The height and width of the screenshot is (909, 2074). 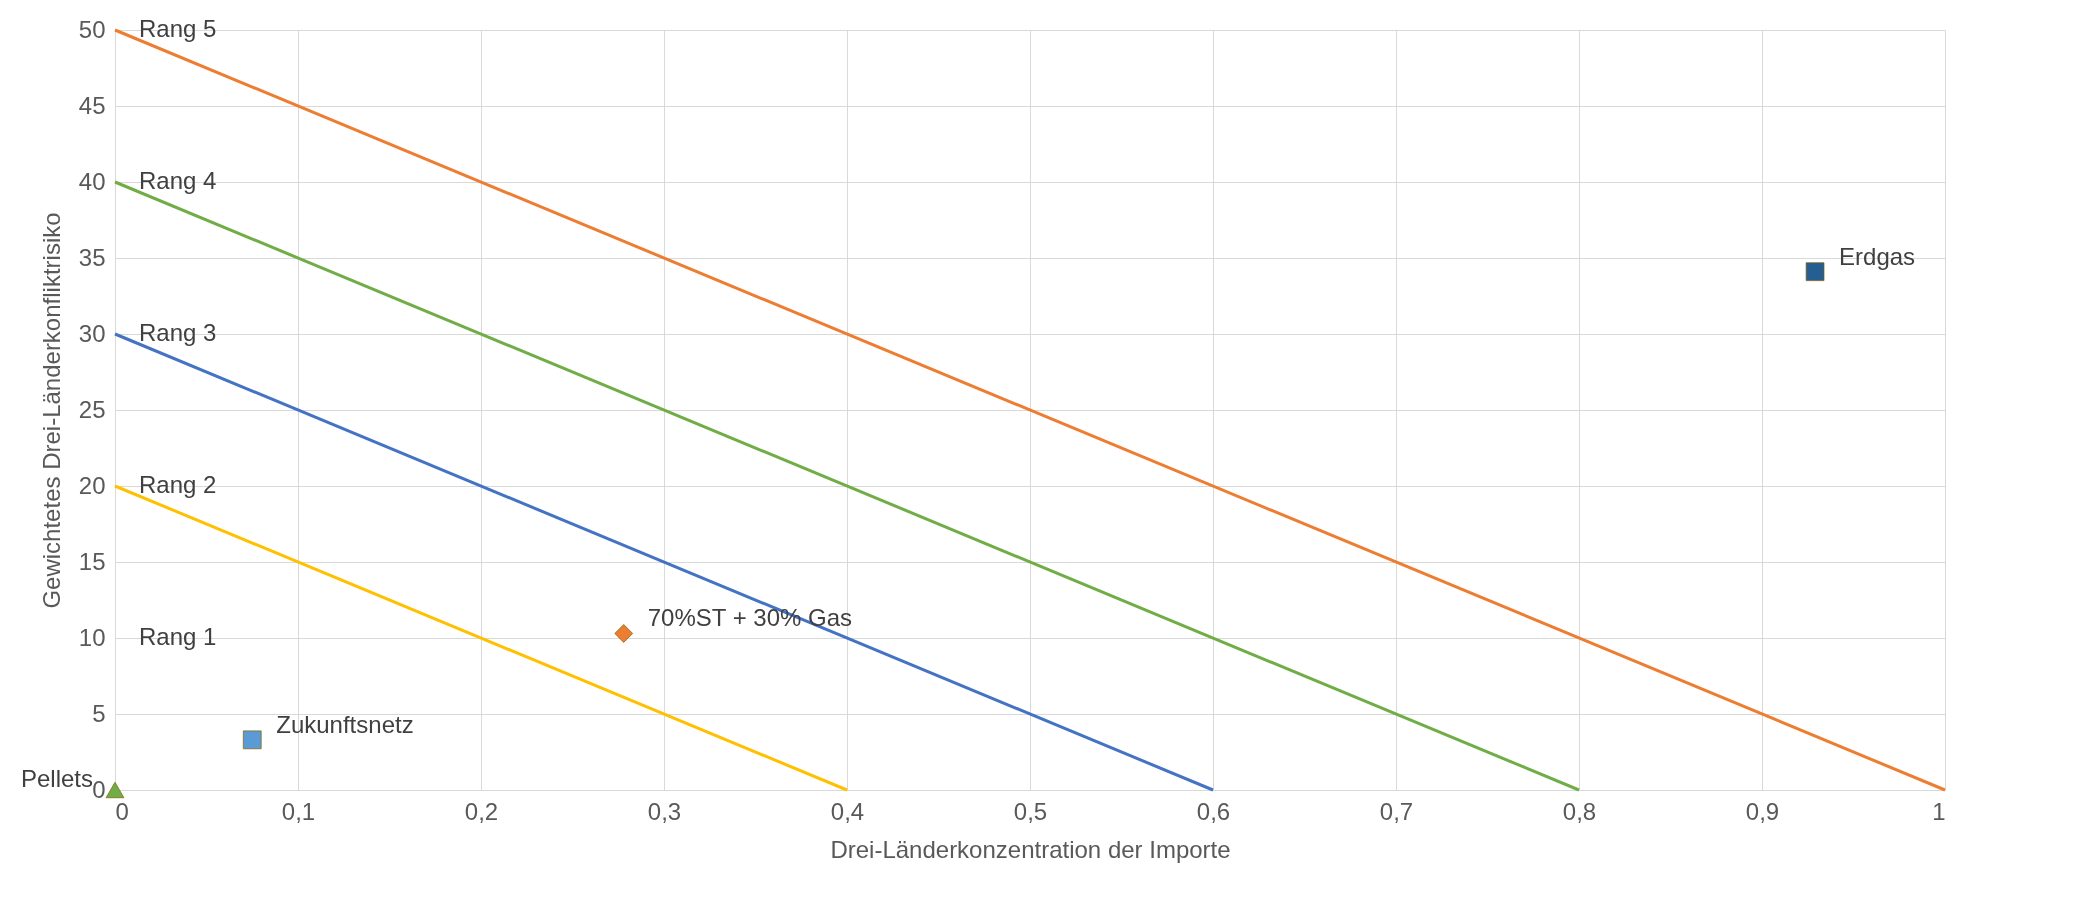 What do you see at coordinates (92, 409) in the screenshot?
I see `y-tick-label: 25` at bounding box center [92, 409].